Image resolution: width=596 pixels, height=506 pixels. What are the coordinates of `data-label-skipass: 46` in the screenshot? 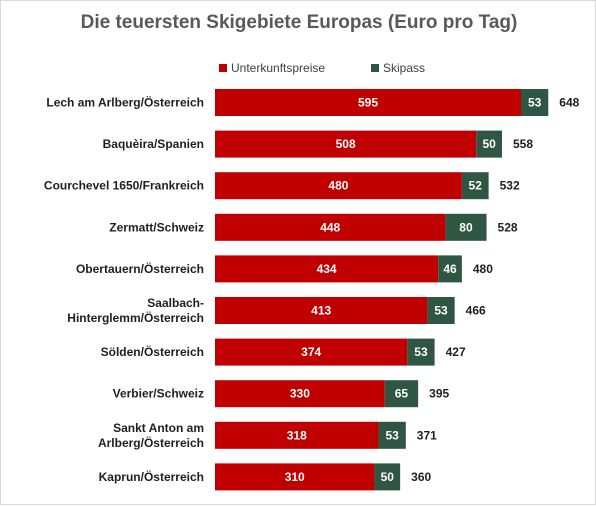 It's located at (450, 269).